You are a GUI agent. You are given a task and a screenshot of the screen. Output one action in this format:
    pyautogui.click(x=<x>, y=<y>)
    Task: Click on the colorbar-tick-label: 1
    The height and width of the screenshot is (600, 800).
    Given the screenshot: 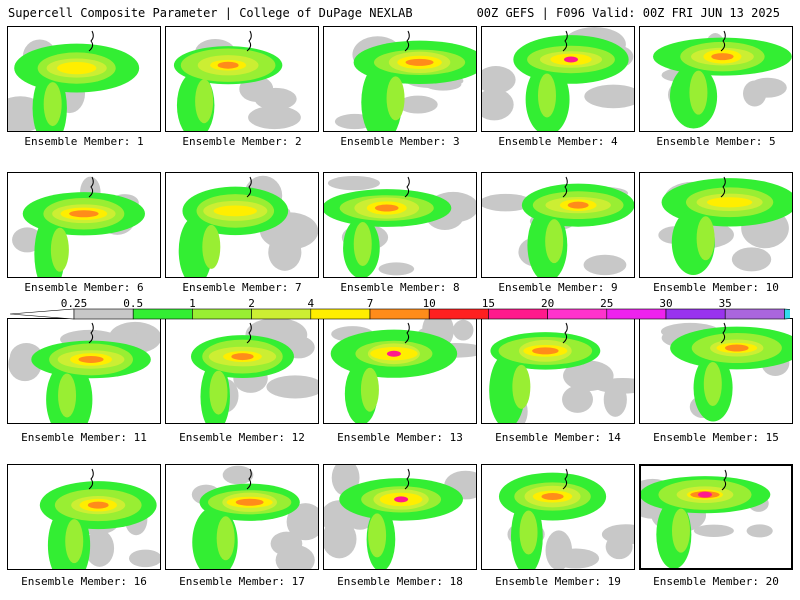 What is the action you would take?
    pyautogui.click(x=192, y=303)
    